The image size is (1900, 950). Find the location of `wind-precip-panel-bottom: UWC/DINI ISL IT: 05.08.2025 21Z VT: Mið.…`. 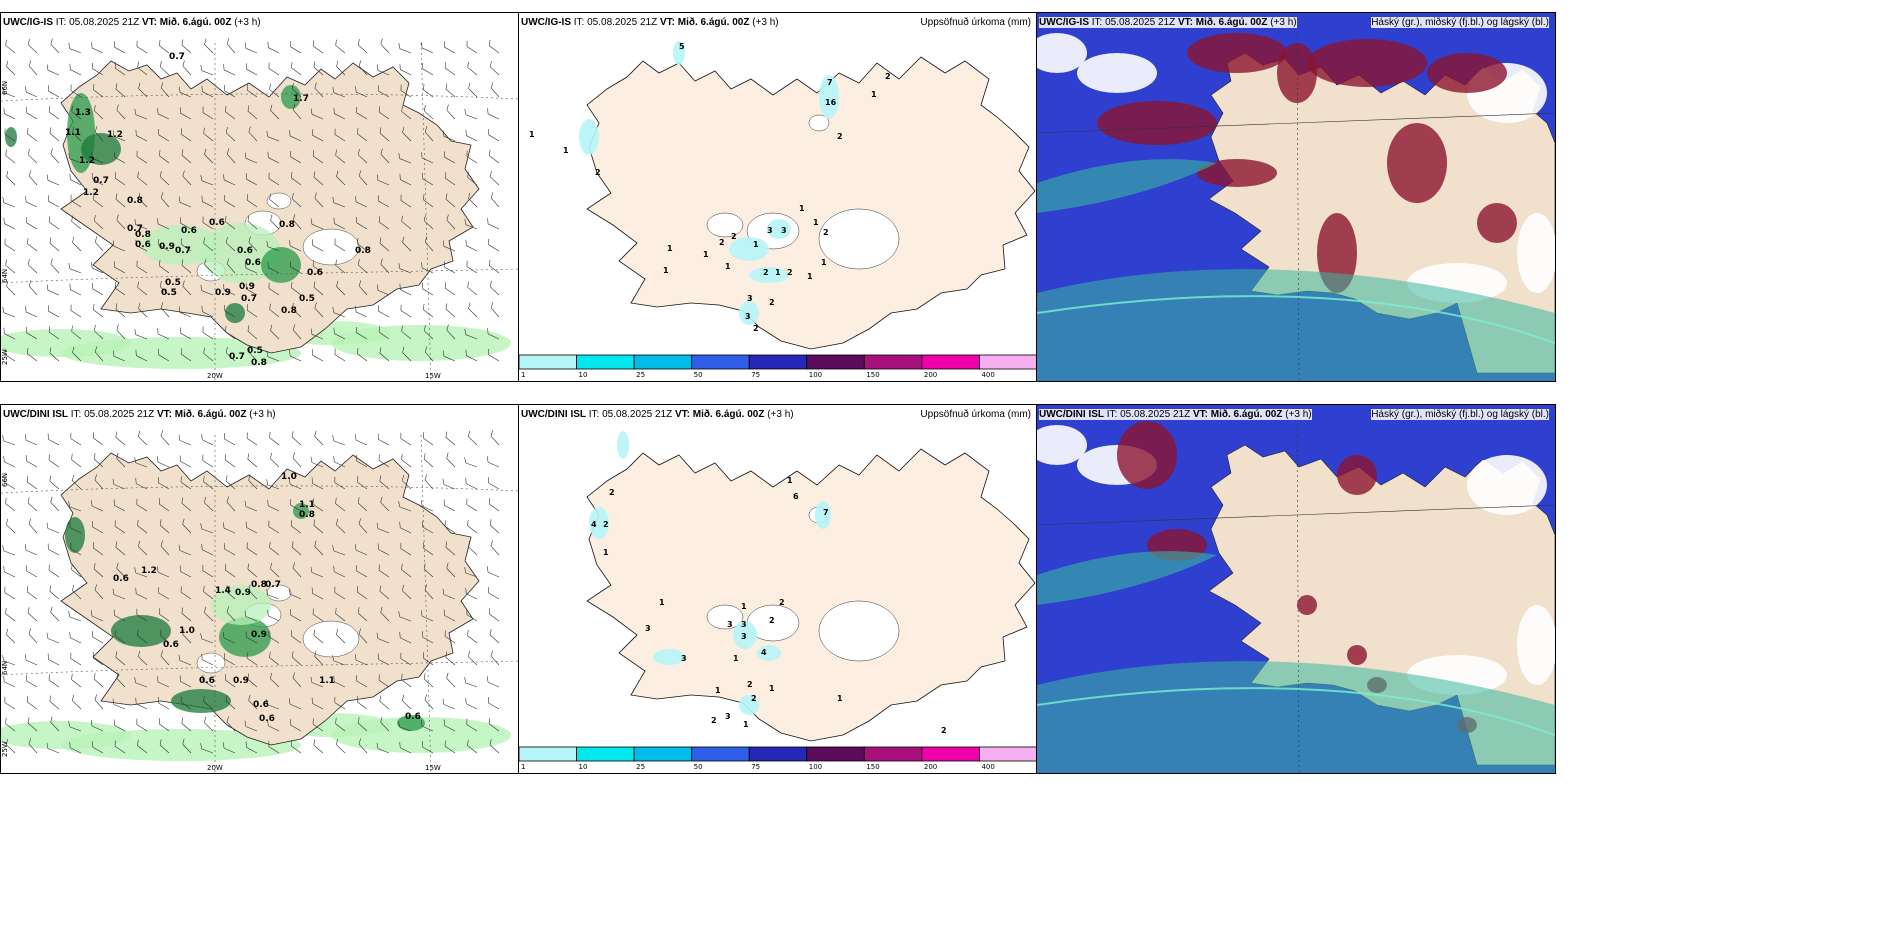

wind-precip-panel-bottom: UWC/DINI ISL IT: 05.08.2025 21Z VT: Mið.… is located at coordinates (260, 589).